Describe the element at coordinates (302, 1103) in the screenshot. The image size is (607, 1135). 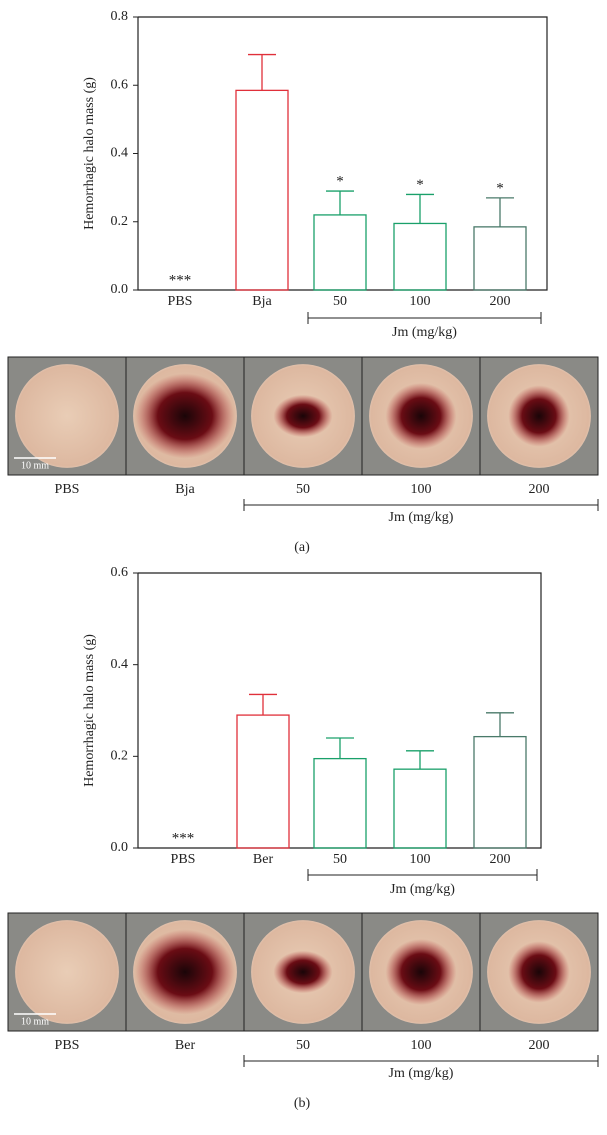
I see `panel-caption: (b)` at that location.